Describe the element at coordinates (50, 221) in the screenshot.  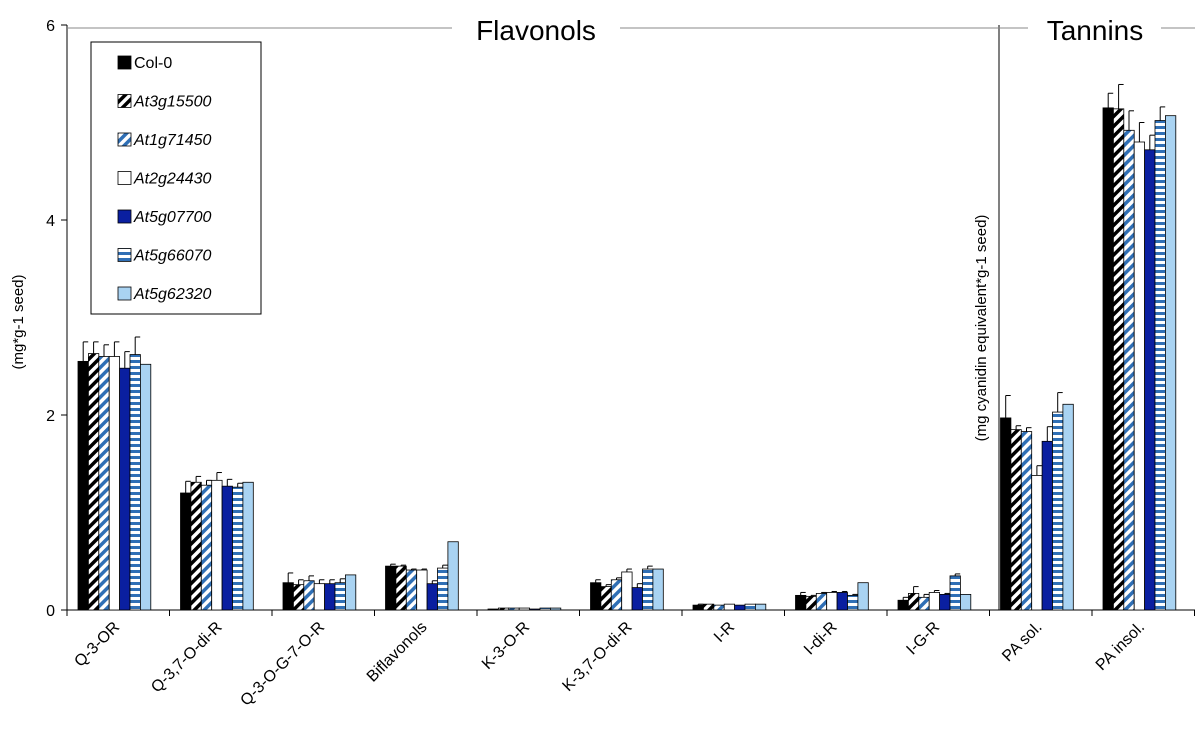
I see `y-tick-label: 4` at that location.